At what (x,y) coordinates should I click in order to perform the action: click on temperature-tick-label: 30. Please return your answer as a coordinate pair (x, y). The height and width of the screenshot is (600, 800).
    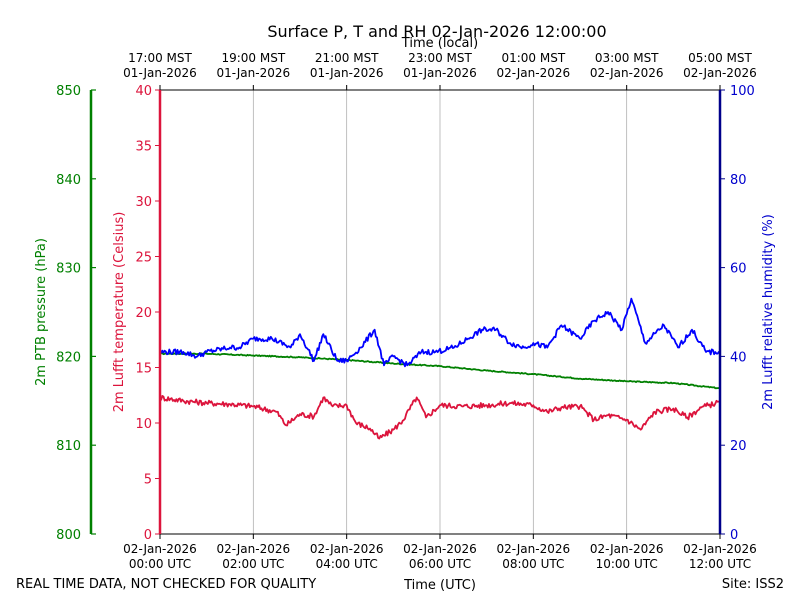
    Looking at the image, I should click on (143, 202).